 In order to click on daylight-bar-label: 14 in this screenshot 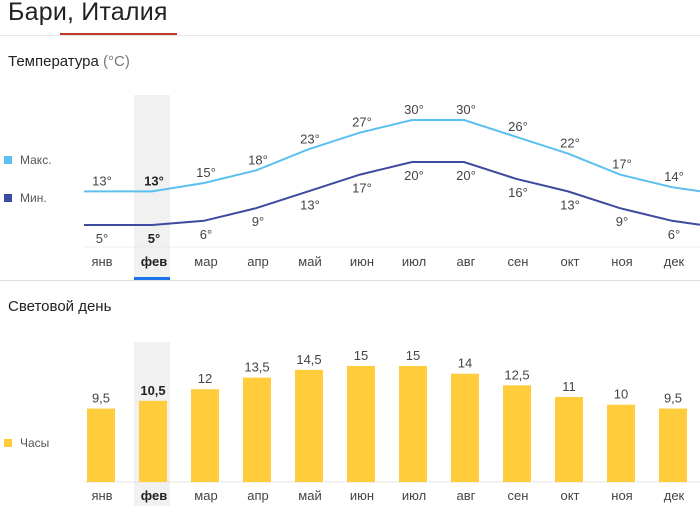, I will do `click(465, 363)`.